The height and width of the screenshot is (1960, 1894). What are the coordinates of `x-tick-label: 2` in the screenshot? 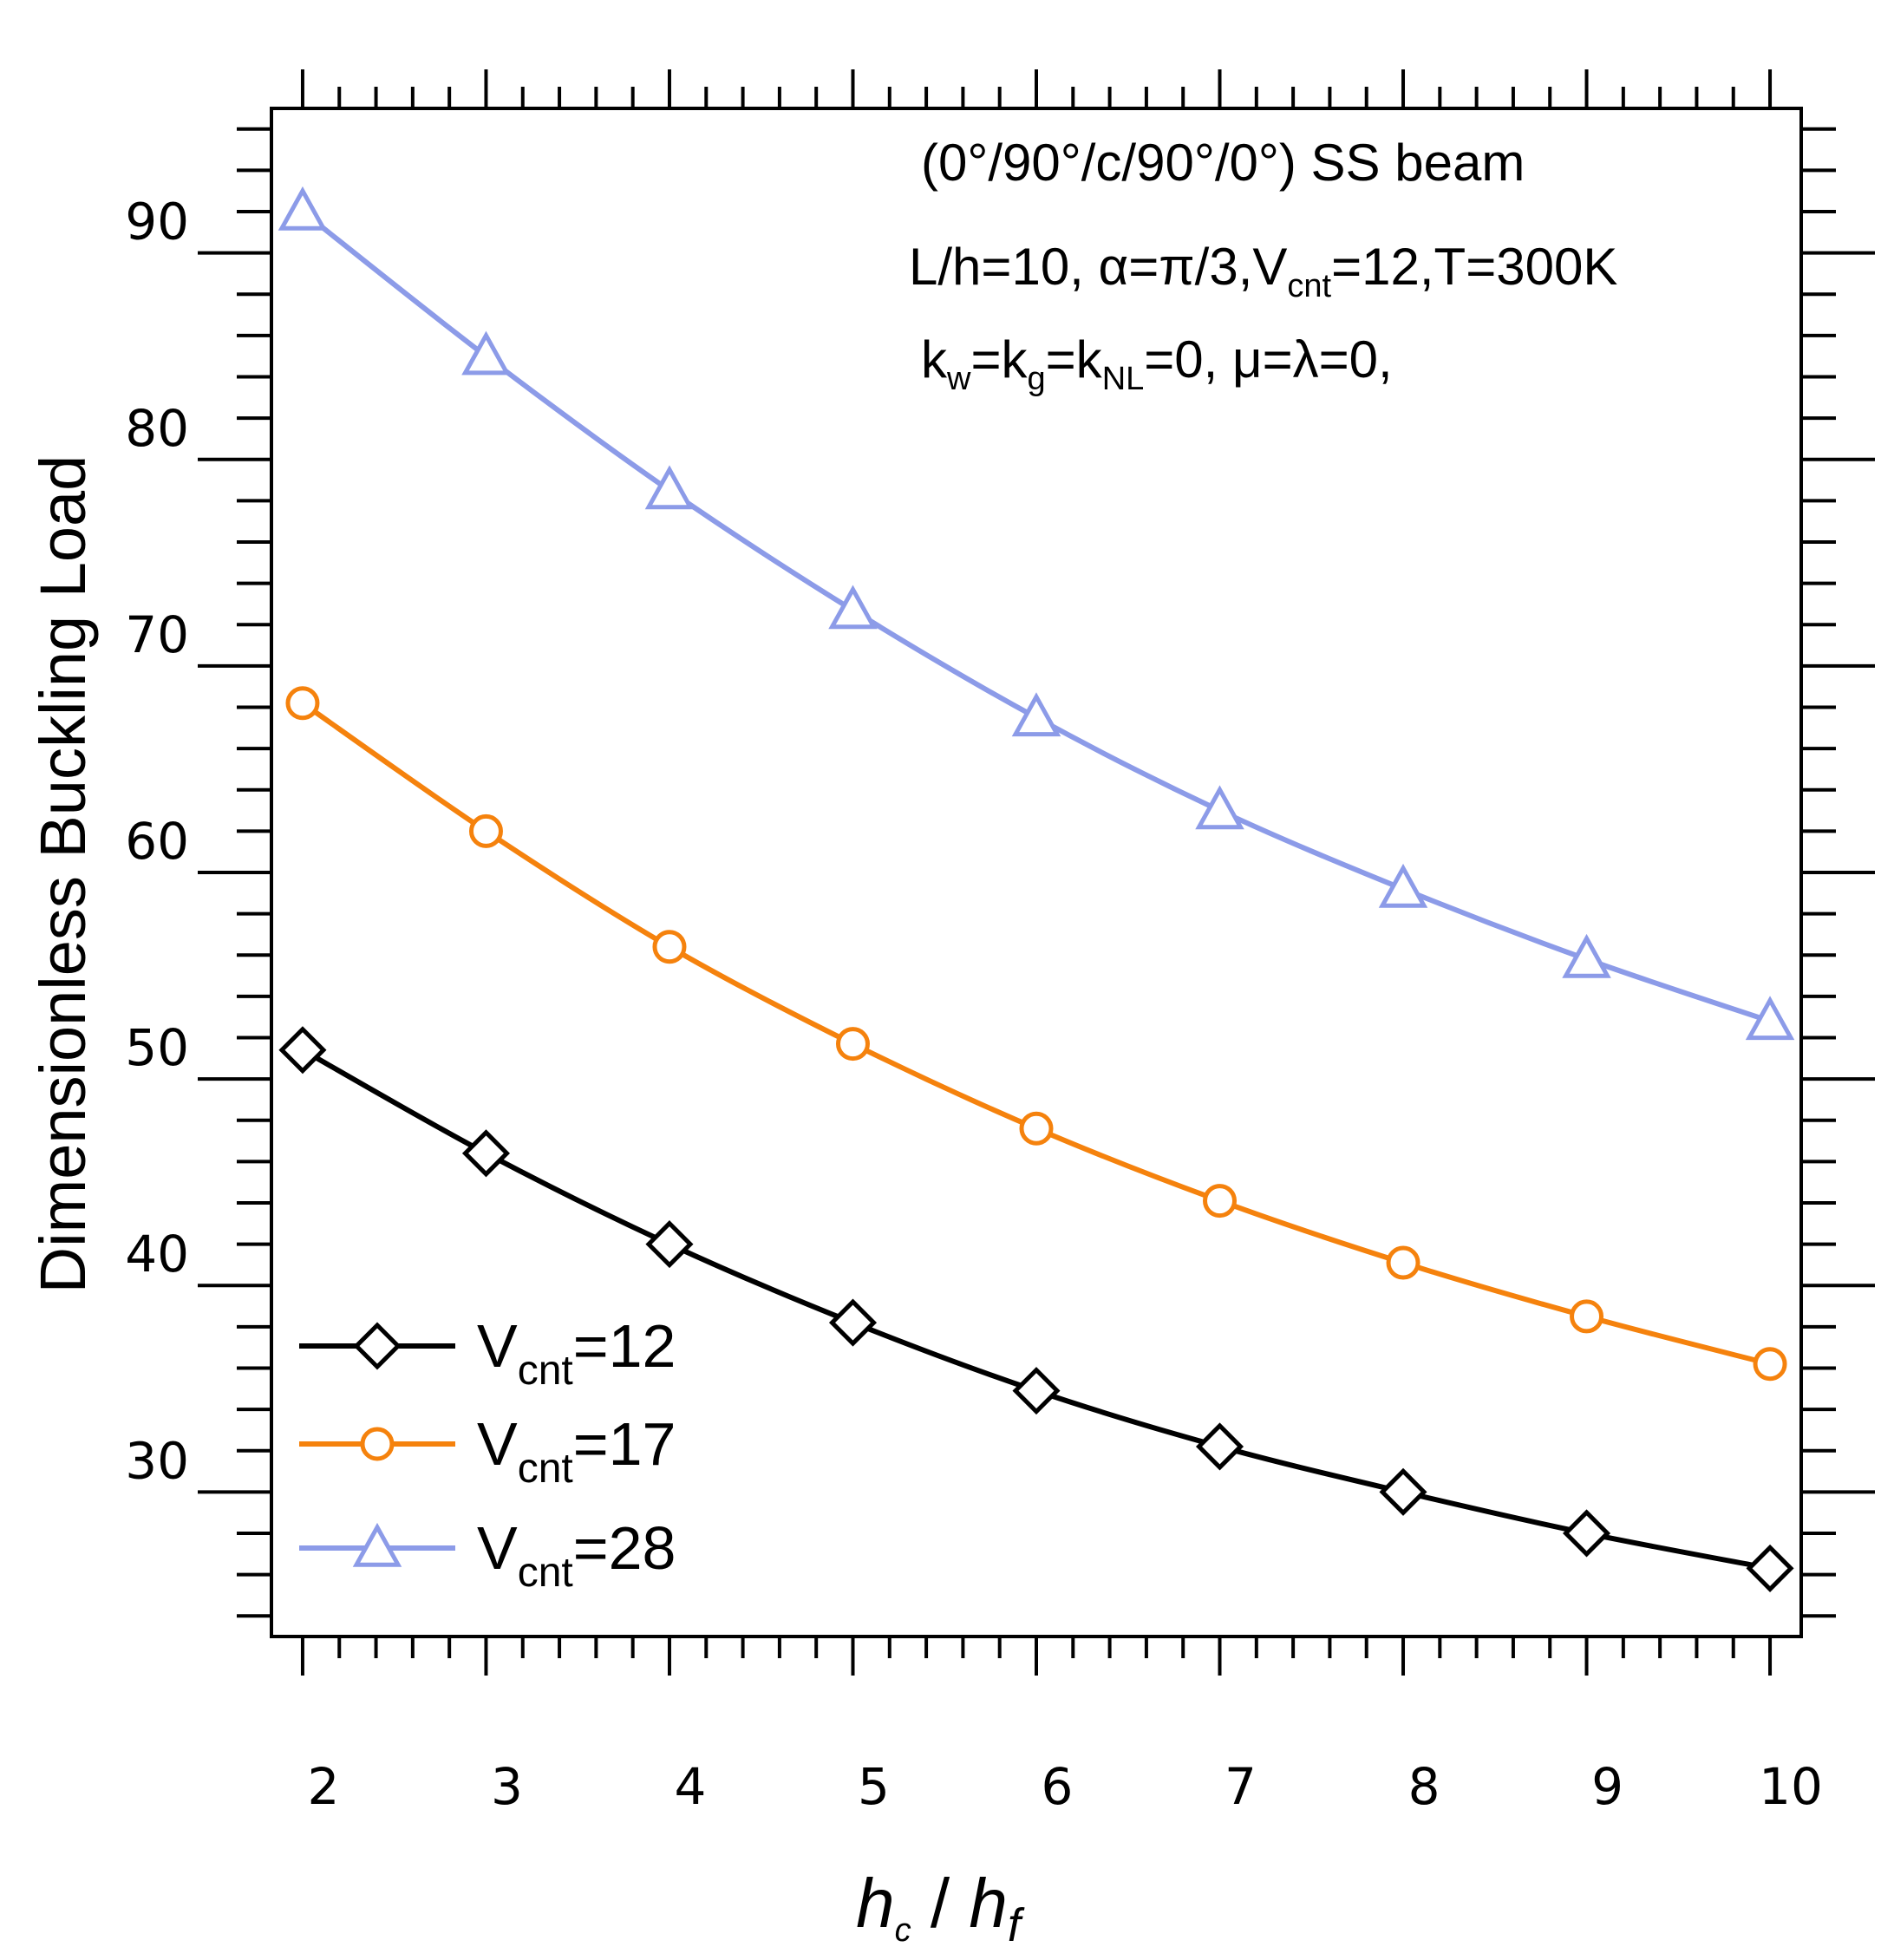 It's located at (324, 1787).